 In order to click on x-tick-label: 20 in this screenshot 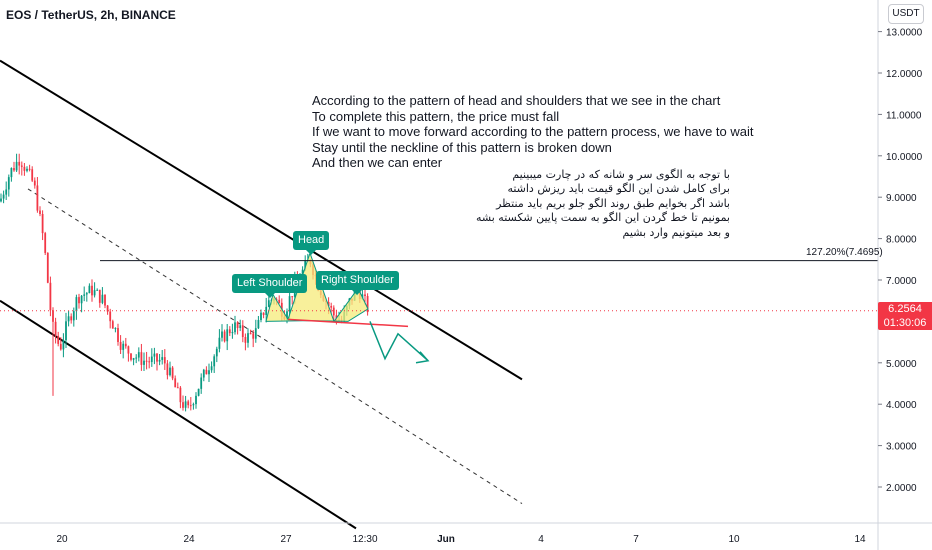, I will do `click(62, 539)`.